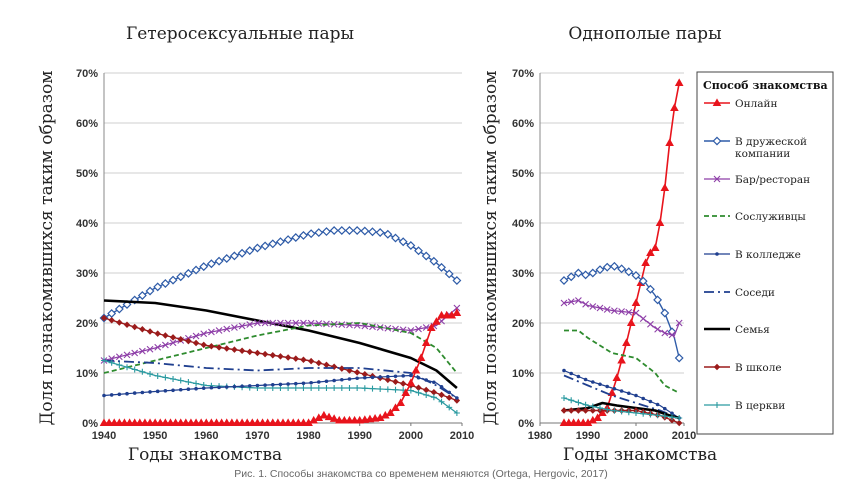  I want to click on series-friends, so click(280, 274).